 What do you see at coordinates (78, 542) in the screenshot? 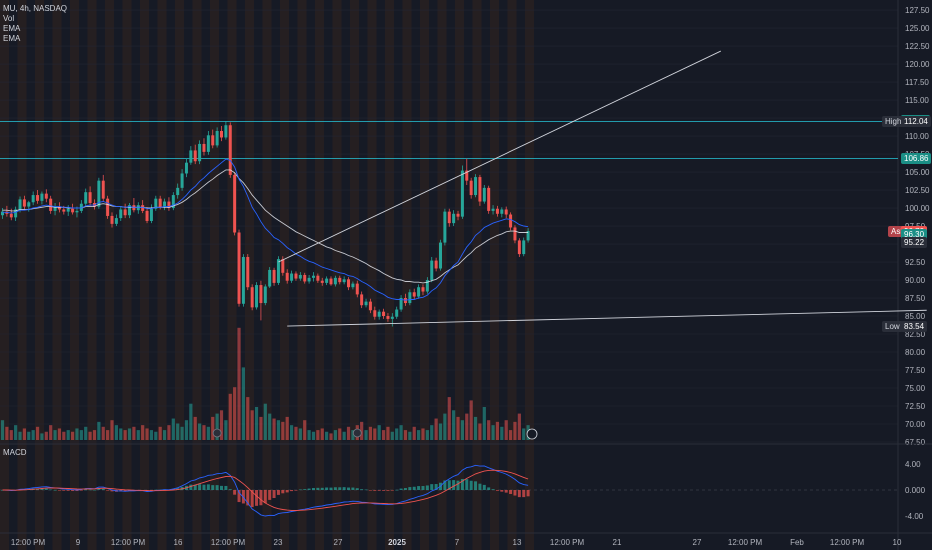
I see `x-tick-label: 9` at bounding box center [78, 542].